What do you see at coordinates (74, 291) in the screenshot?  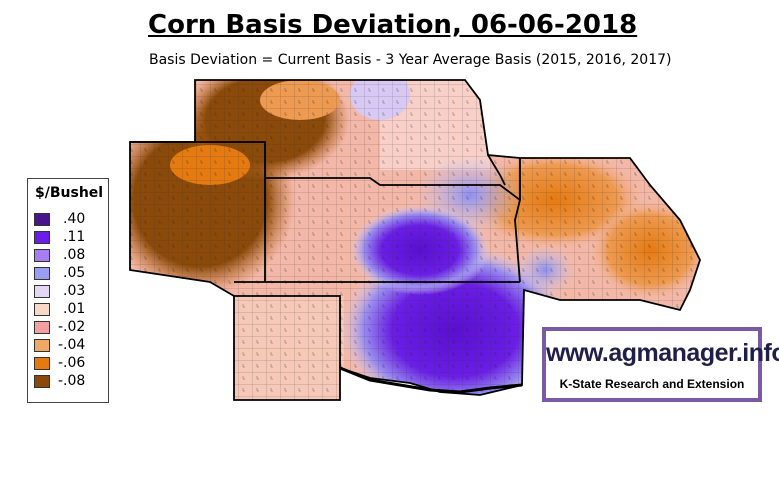 I see `legend-label: .03` at bounding box center [74, 291].